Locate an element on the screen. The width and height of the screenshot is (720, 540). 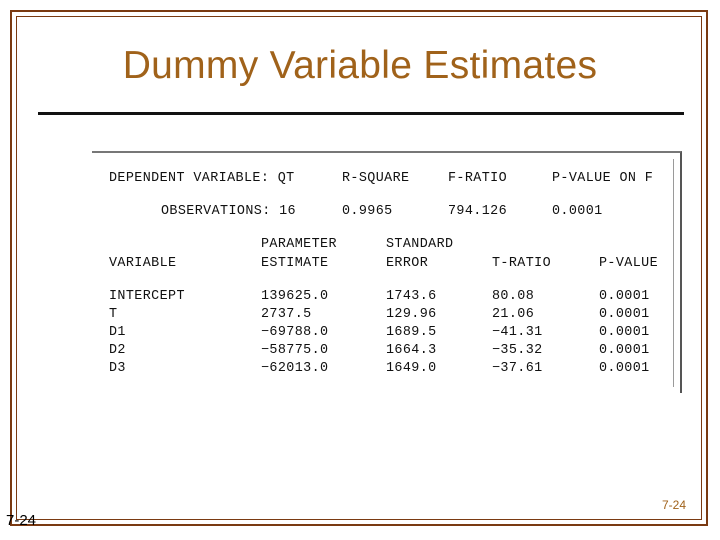
slide-number-overlay: 7-24 is located at coordinates (21, 520).